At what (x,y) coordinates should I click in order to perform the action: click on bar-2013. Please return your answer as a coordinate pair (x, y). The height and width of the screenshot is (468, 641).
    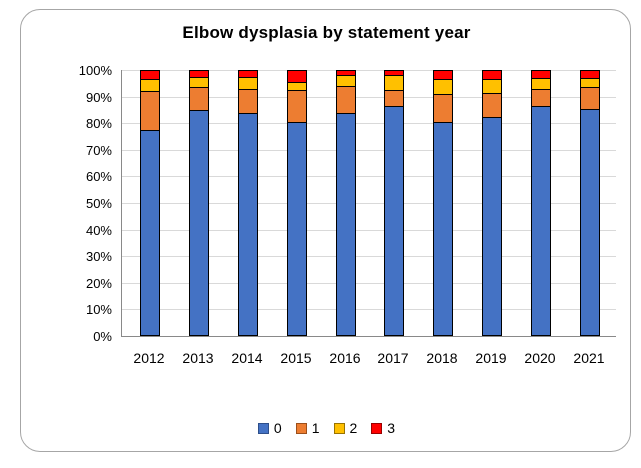
    Looking at the image, I should click on (199, 203).